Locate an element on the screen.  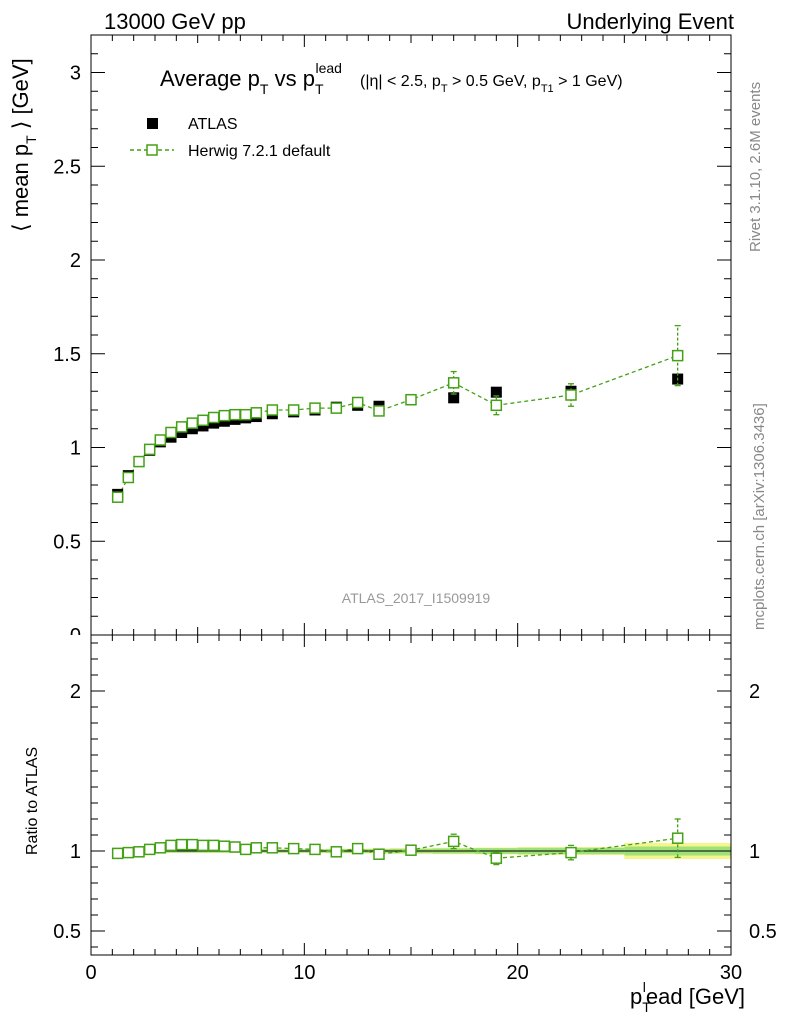
xlabel-post: ead [GeV] is located at coordinates (695, 996).